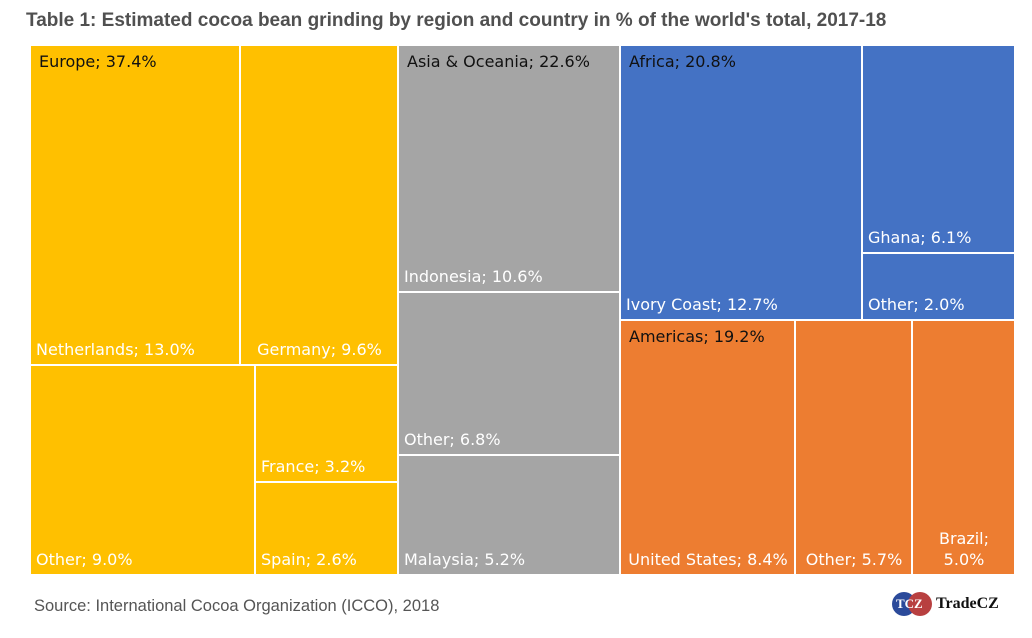  I want to click on country-label: Indonesia; 10.6%, so click(473, 276).